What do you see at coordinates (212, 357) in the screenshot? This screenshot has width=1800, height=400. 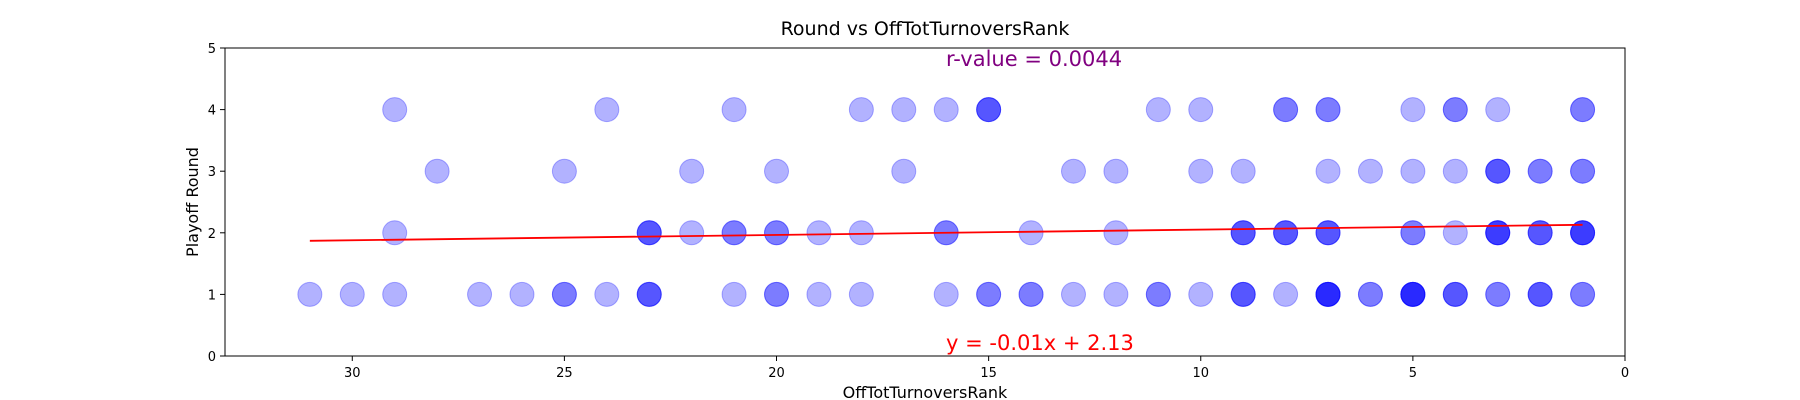 I see `y-tick-label: 0` at bounding box center [212, 357].